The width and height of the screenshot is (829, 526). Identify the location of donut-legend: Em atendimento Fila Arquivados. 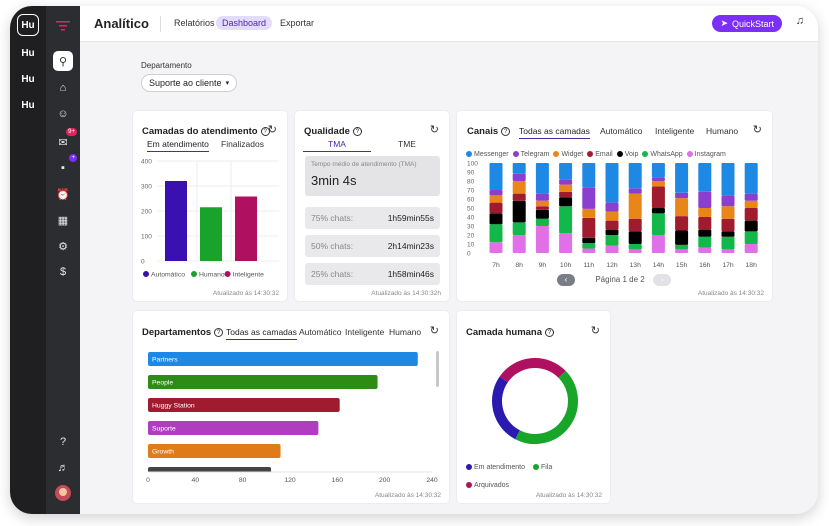
(536, 475).